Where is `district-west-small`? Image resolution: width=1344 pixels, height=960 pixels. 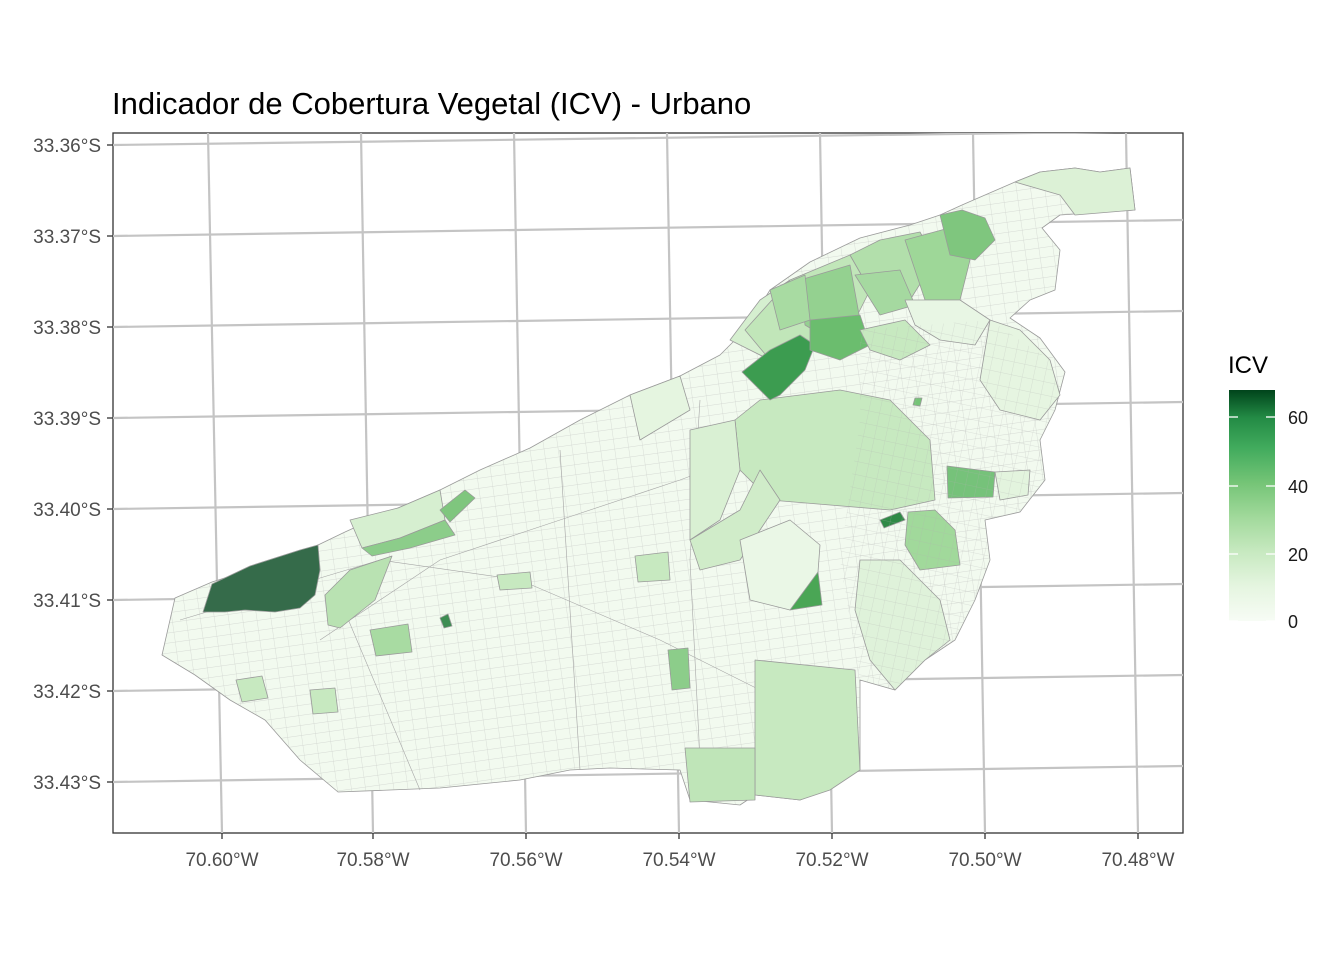
district-west-small is located at coordinates (514, 581).